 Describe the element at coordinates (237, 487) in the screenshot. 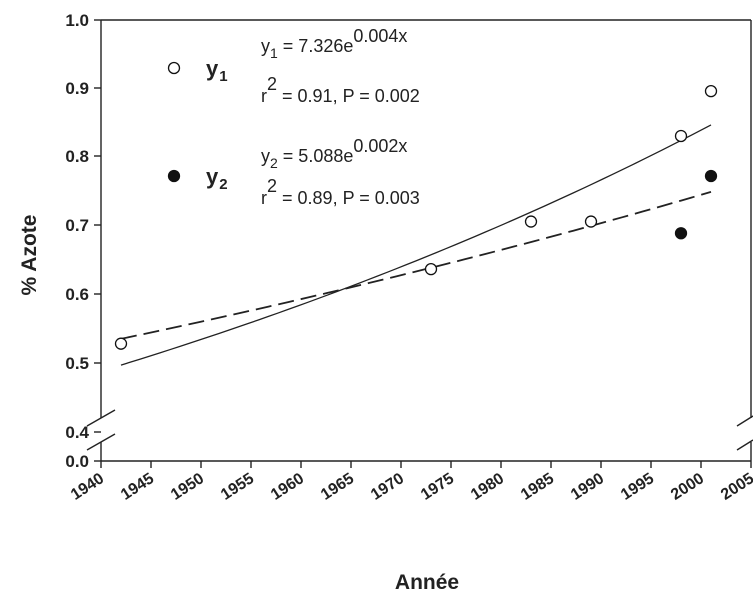

I see `x-tick-label: 1955` at that location.